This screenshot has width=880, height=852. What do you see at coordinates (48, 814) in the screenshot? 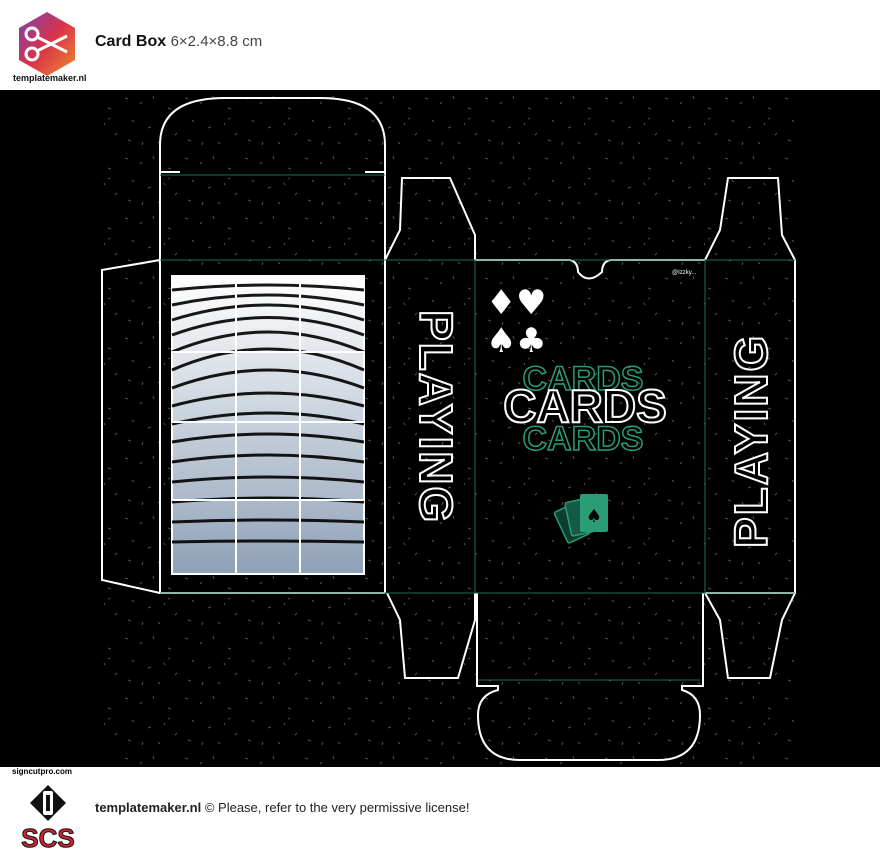
I see `scs-logo-icon: SCS` at bounding box center [48, 814].